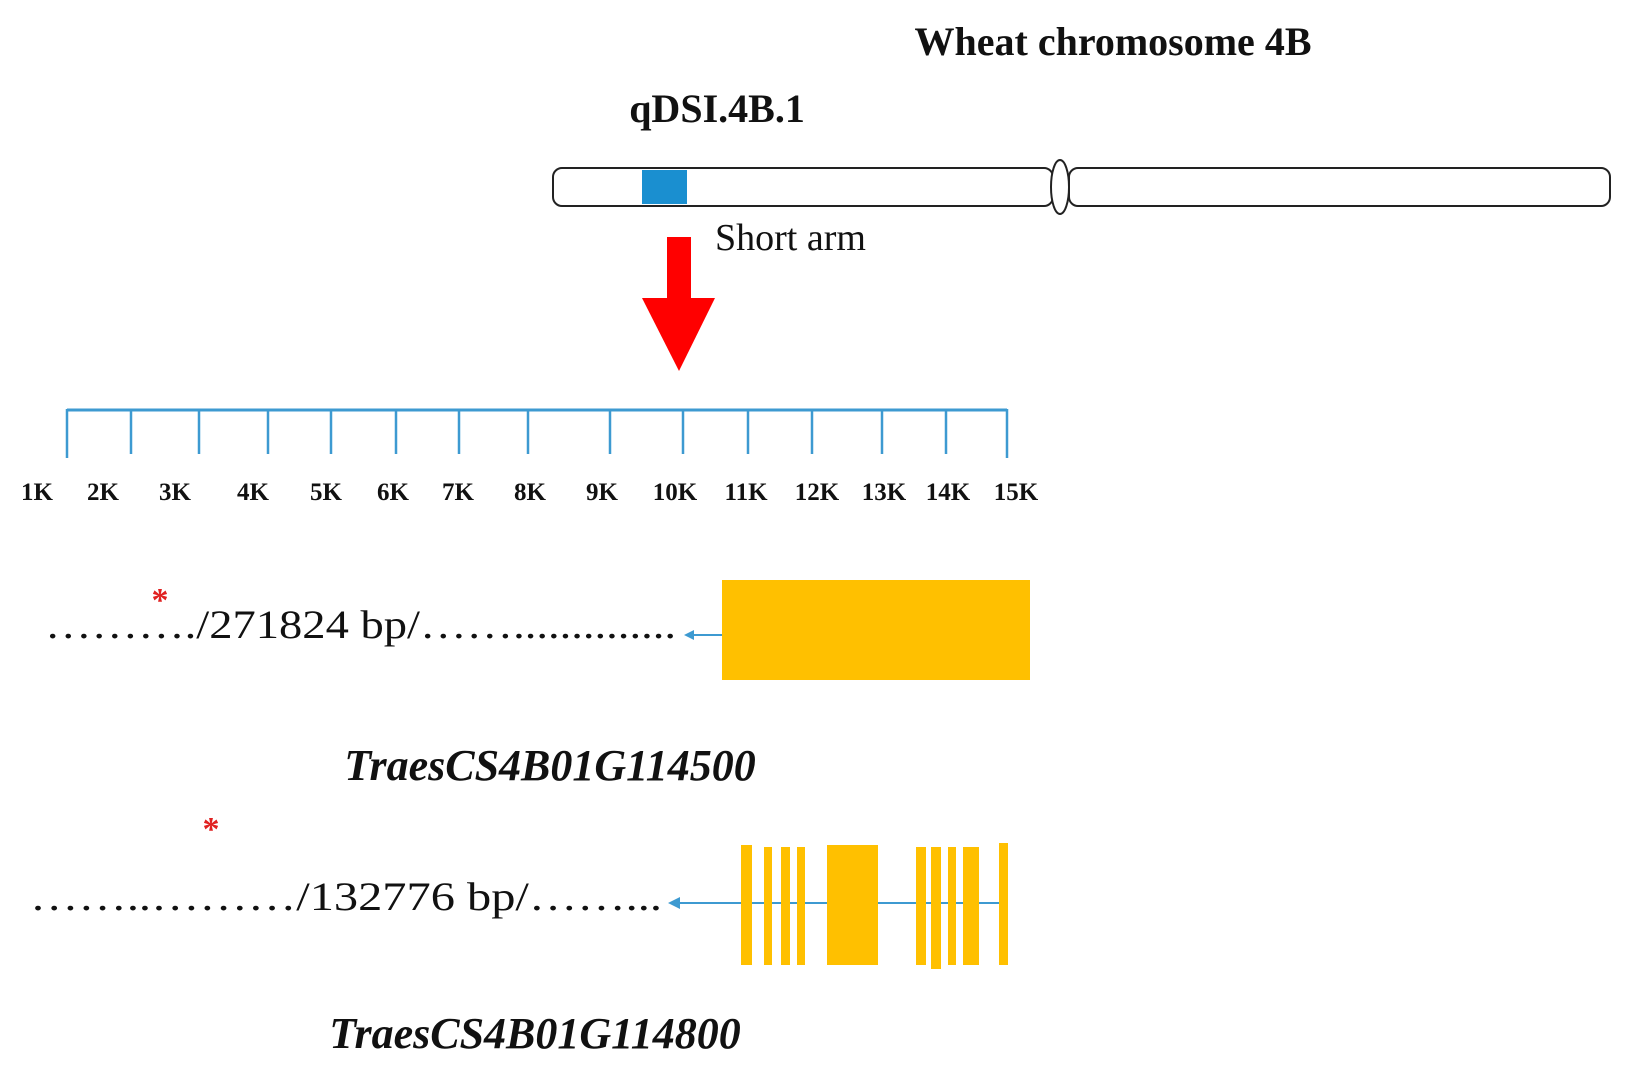  Describe the element at coordinates (675, 492) in the screenshot. I see `scale-tick-label: 10K` at that location.